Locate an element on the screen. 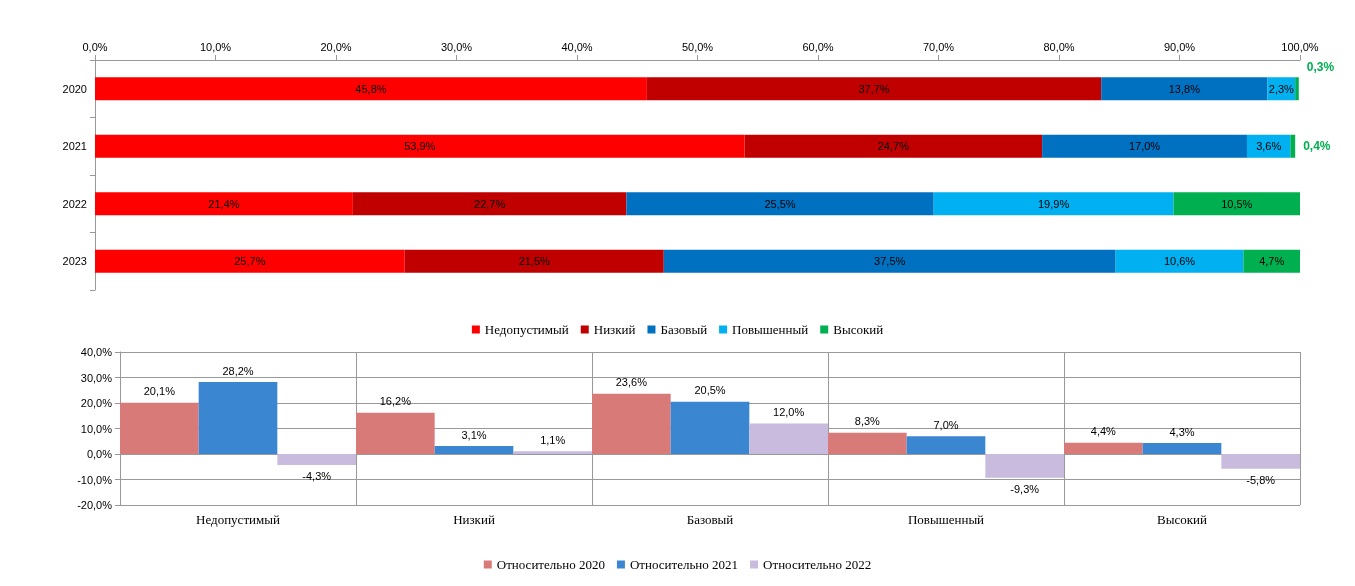 This screenshot has width=1355, height=586. legend-label: Относительно 2020 is located at coordinates (550, 564).